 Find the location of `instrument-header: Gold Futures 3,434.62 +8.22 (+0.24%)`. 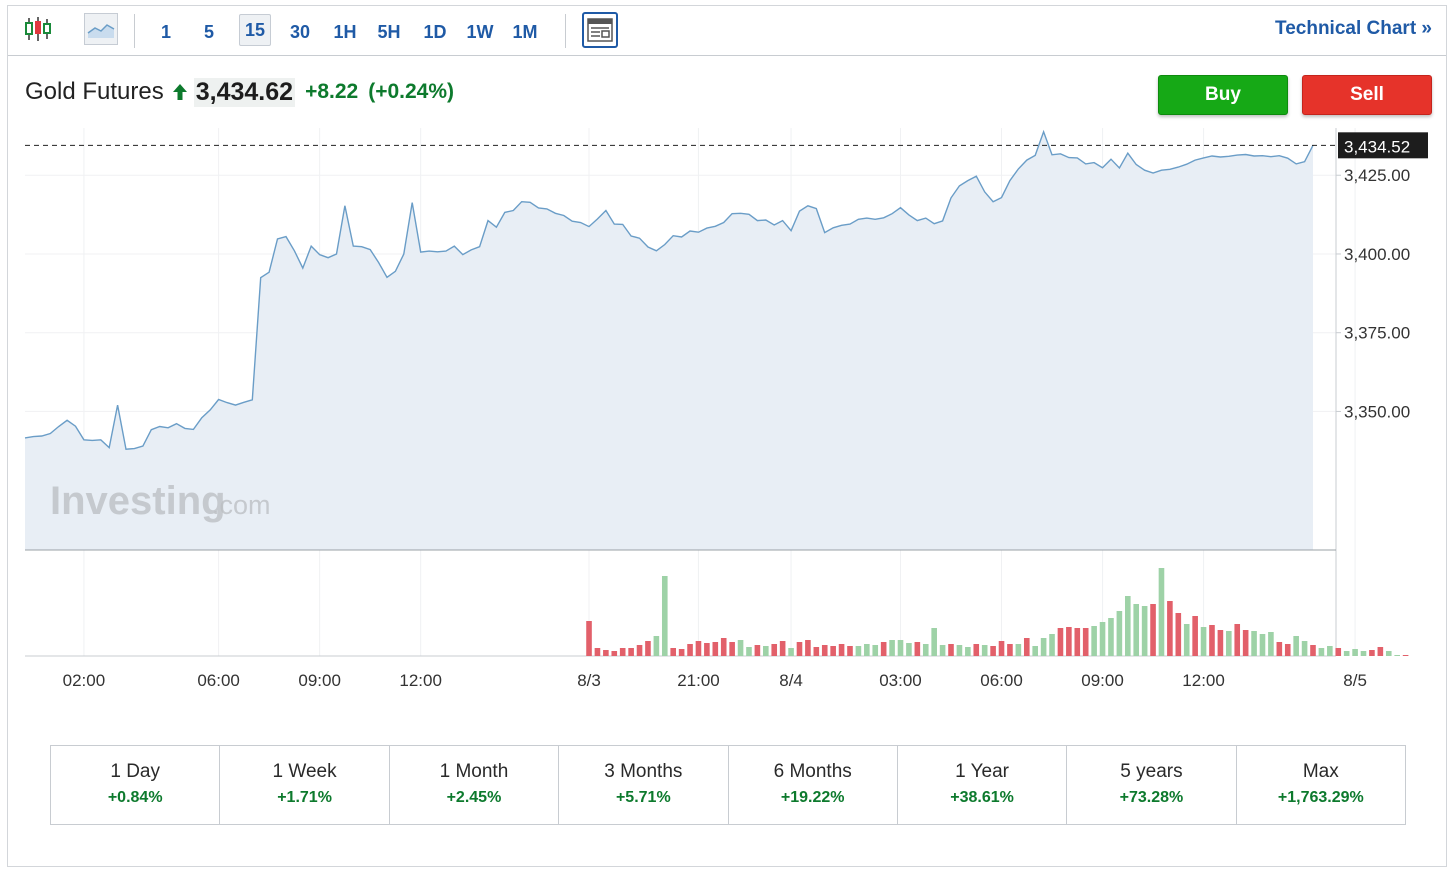

instrument-header: Gold Futures 3,434.62 +8.22 (+0.24%) is located at coordinates (239, 92).